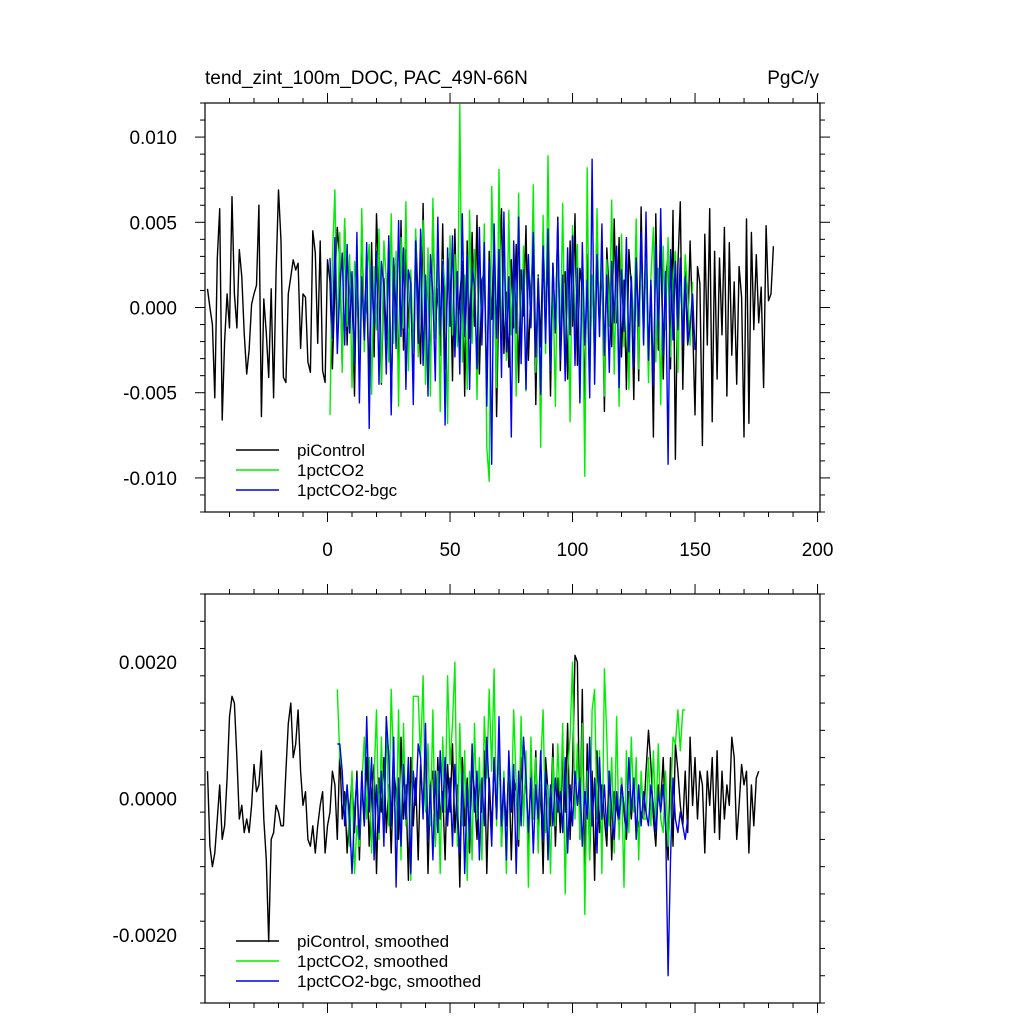 The image size is (1024, 1024). What do you see at coordinates (347, 490) in the screenshot?
I see `legend-label-1pctco2-bgc: 1pctCO2-bgc` at bounding box center [347, 490].